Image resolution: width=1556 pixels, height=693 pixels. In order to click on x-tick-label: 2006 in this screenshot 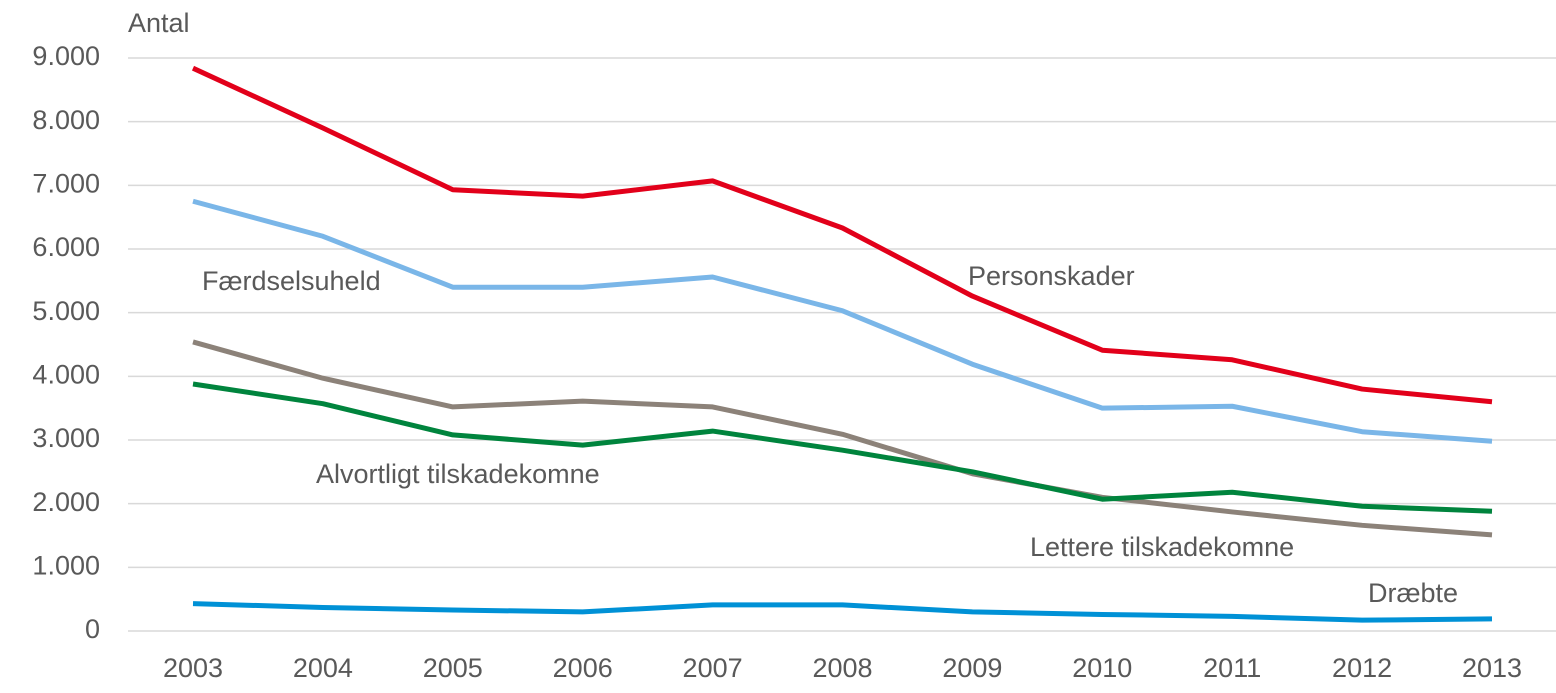, I will do `click(583, 668)`.